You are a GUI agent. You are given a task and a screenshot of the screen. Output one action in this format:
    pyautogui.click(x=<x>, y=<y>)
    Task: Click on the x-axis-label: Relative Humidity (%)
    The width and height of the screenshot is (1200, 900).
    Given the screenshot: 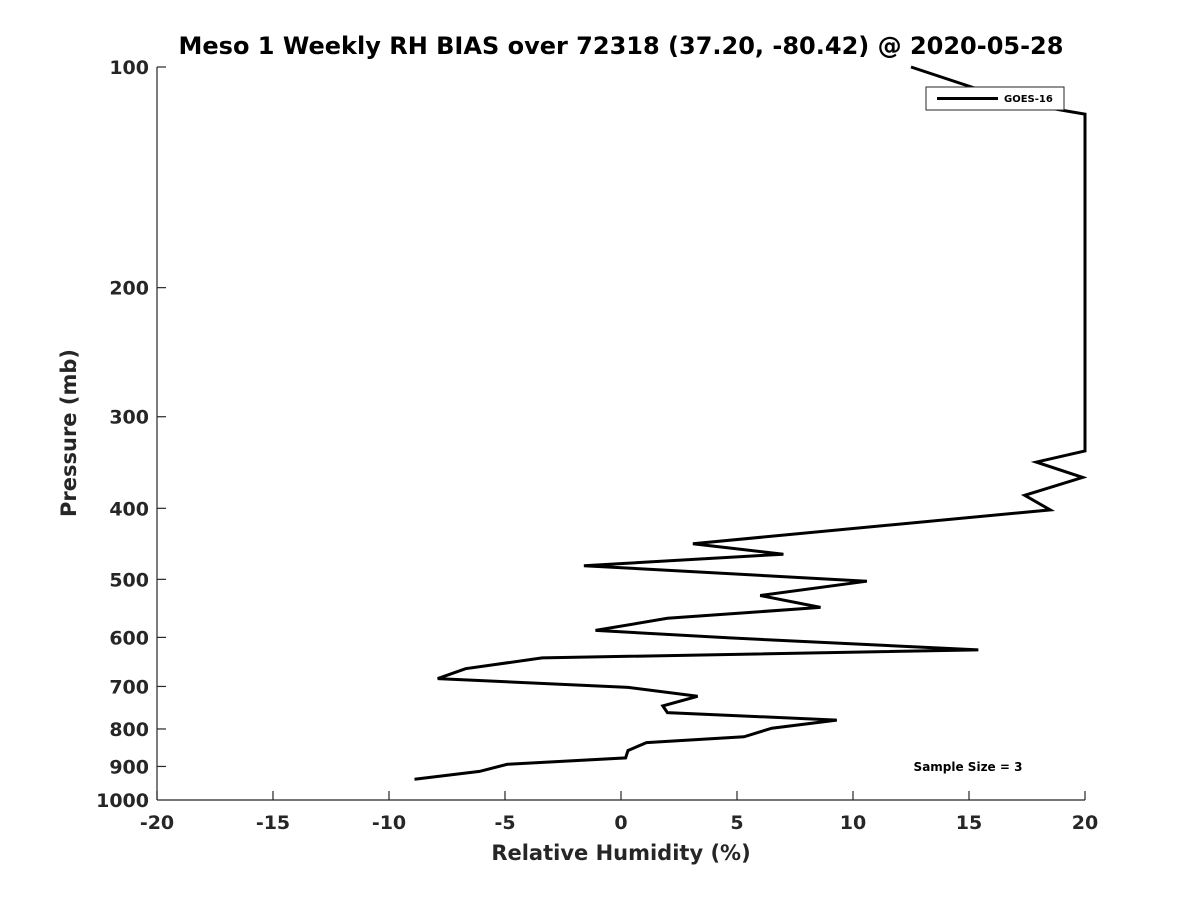 What is the action you would take?
    pyautogui.click(x=620, y=853)
    